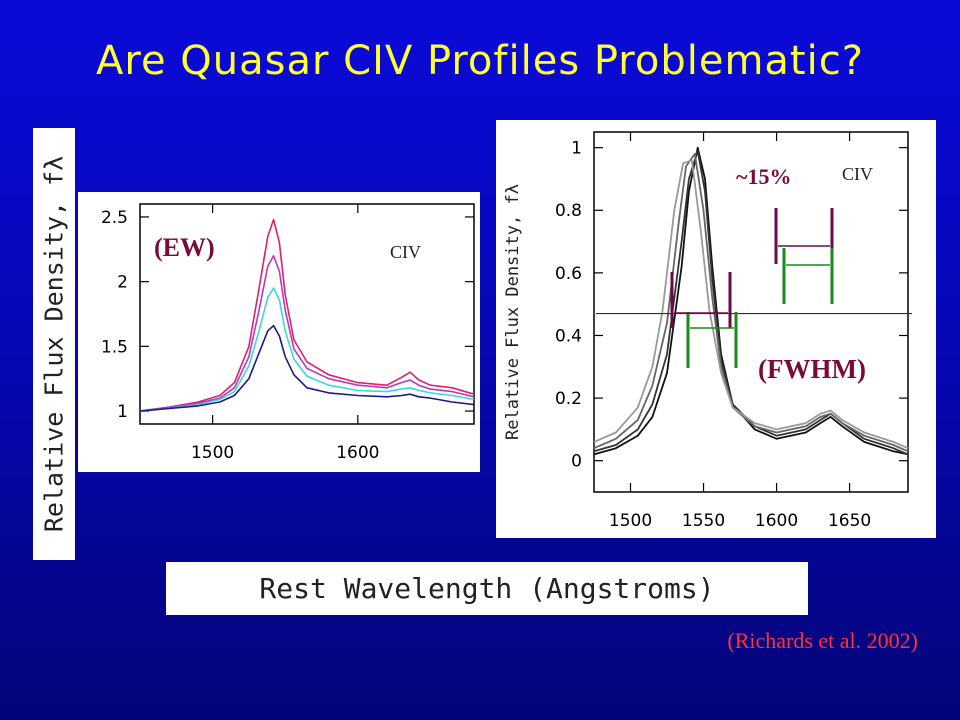 The image size is (960, 720). What do you see at coordinates (568, 336) in the screenshot?
I see `y-tick-label: 0.4` at bounding box center [568, 336].